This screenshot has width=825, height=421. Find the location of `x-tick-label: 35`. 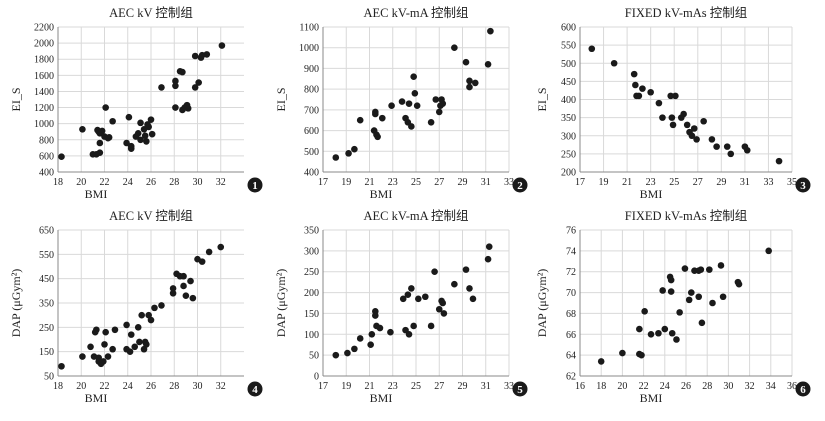

x-tick-label: 35 is located at coordinates (792, 182).